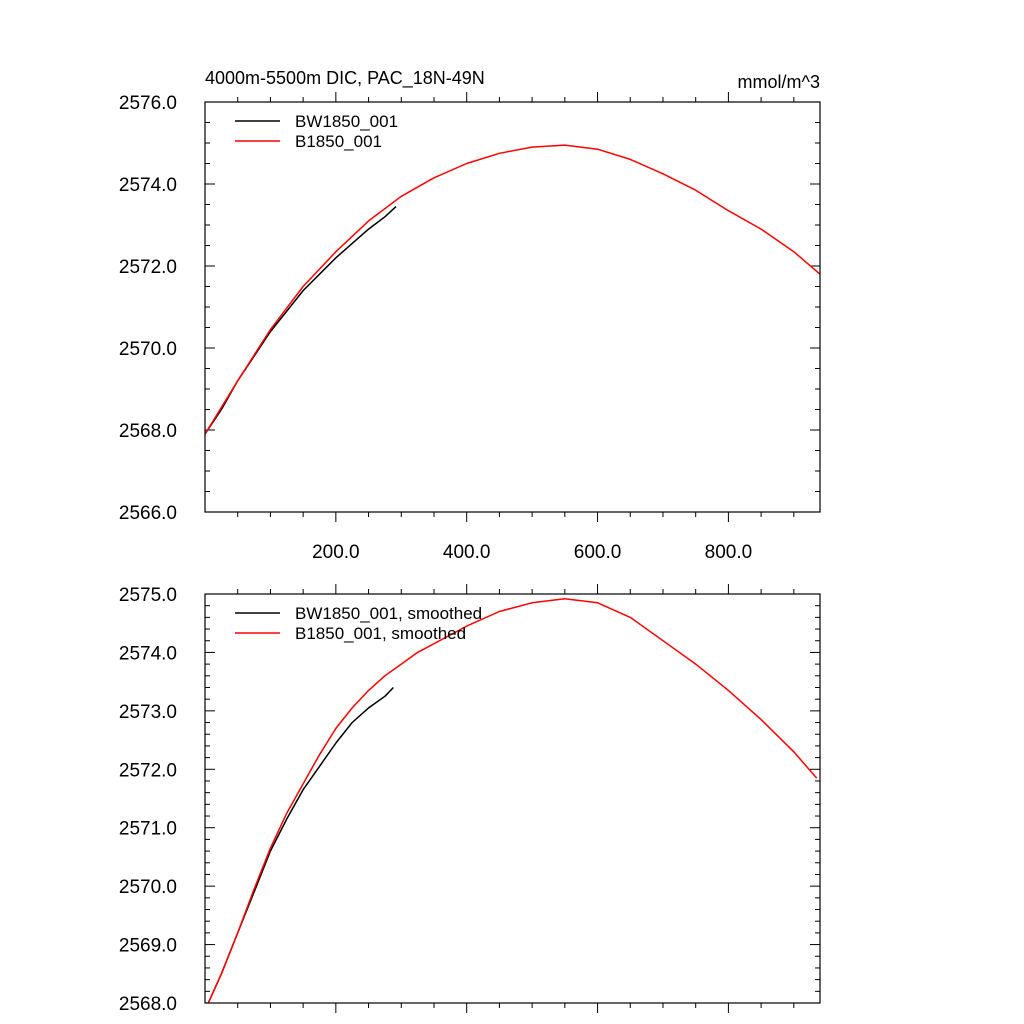  I want to click on y-tick-label: 2575.0, so click(148, 595).